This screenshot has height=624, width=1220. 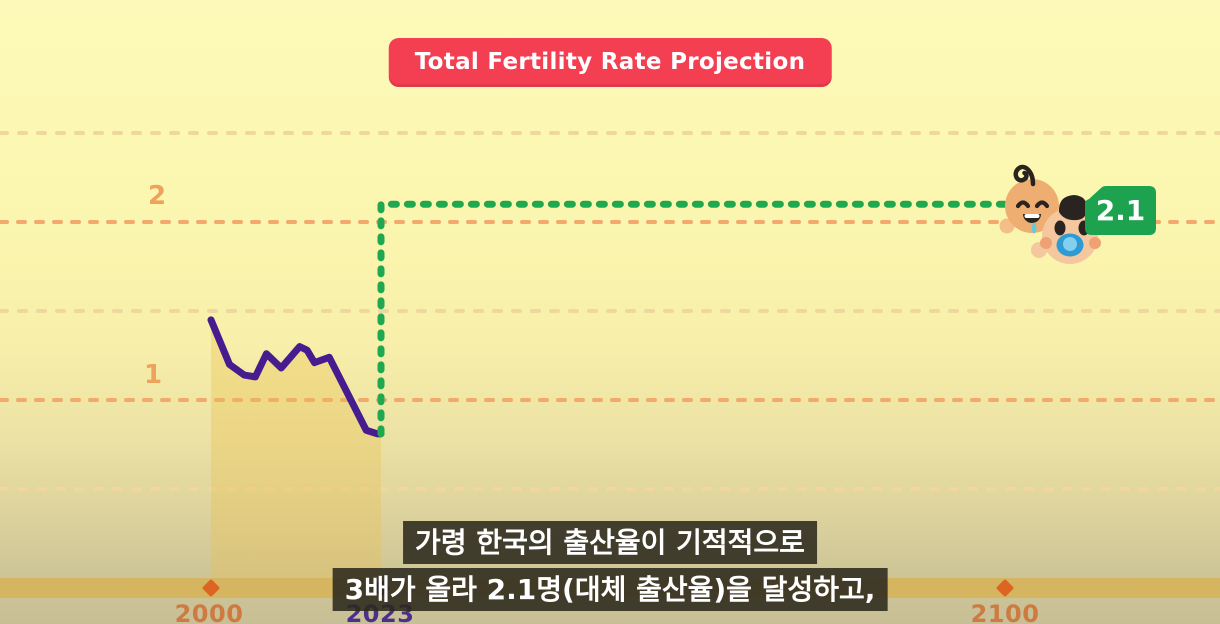 I want to click on historical-area-fill, so click(x=296, y=448).